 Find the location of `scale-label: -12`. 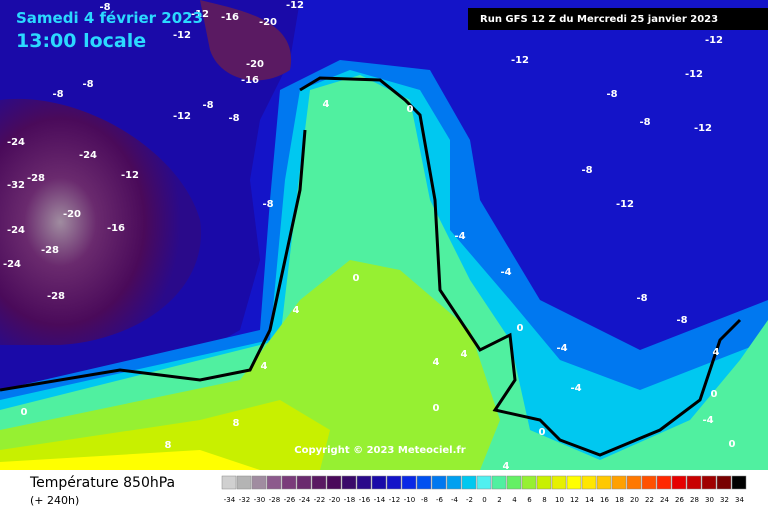

scale-label: -12 is located at coordinates (394, 500).